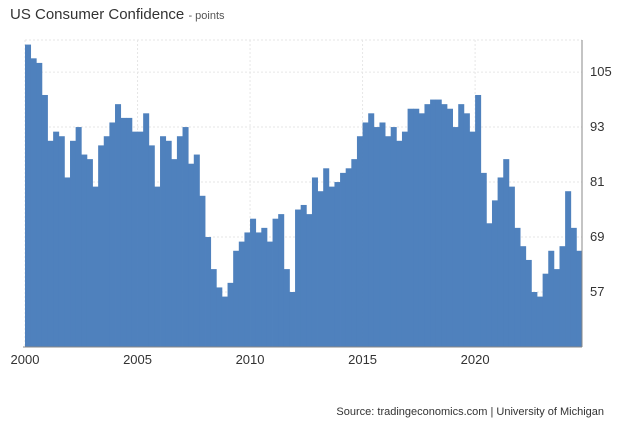  What do you see at coordinates (25, 359) in the screenshot?
I see `x-tick-label: 2000` at bounding box center [25, 359].